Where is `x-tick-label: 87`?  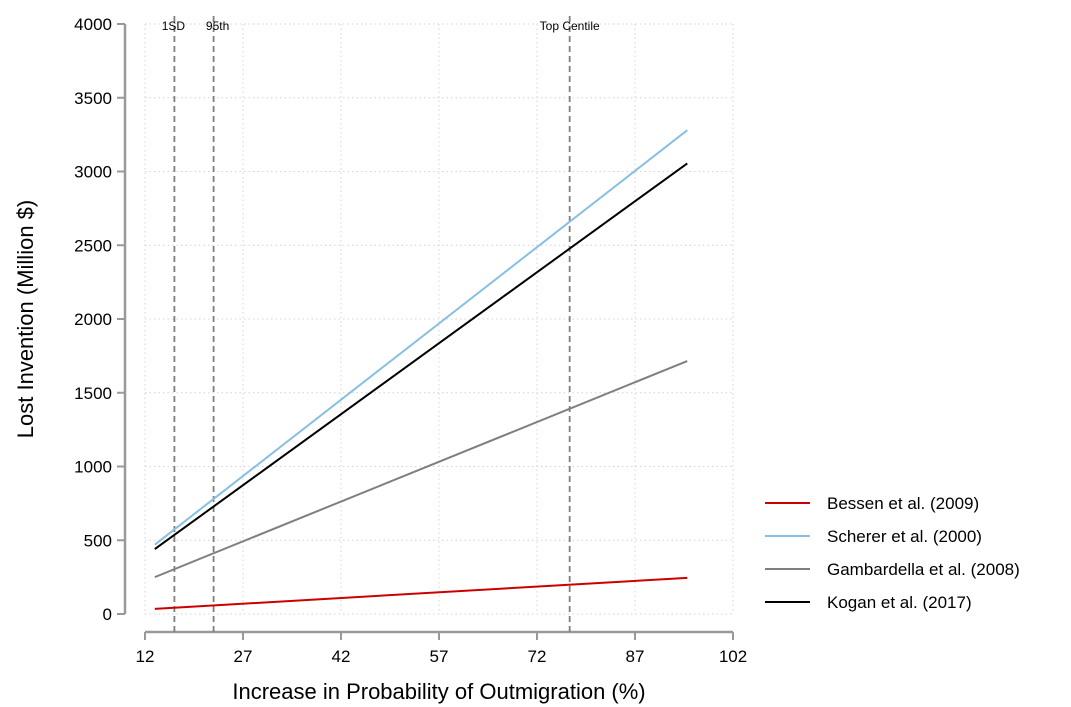 x-tick-label: 87 is located at coordinates (635, 656).